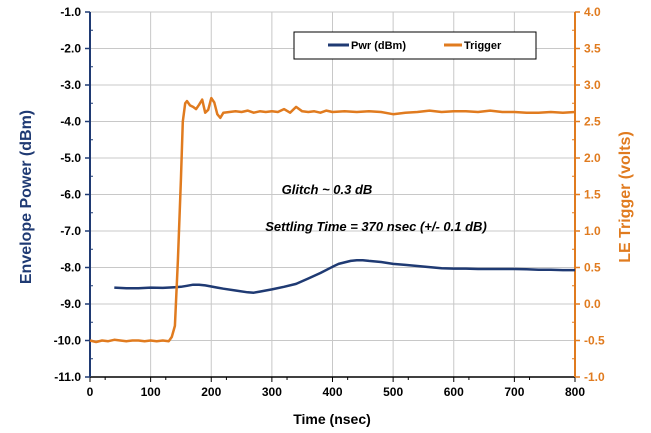  I want to click on x-tick-label: 700, so click(514, 392).